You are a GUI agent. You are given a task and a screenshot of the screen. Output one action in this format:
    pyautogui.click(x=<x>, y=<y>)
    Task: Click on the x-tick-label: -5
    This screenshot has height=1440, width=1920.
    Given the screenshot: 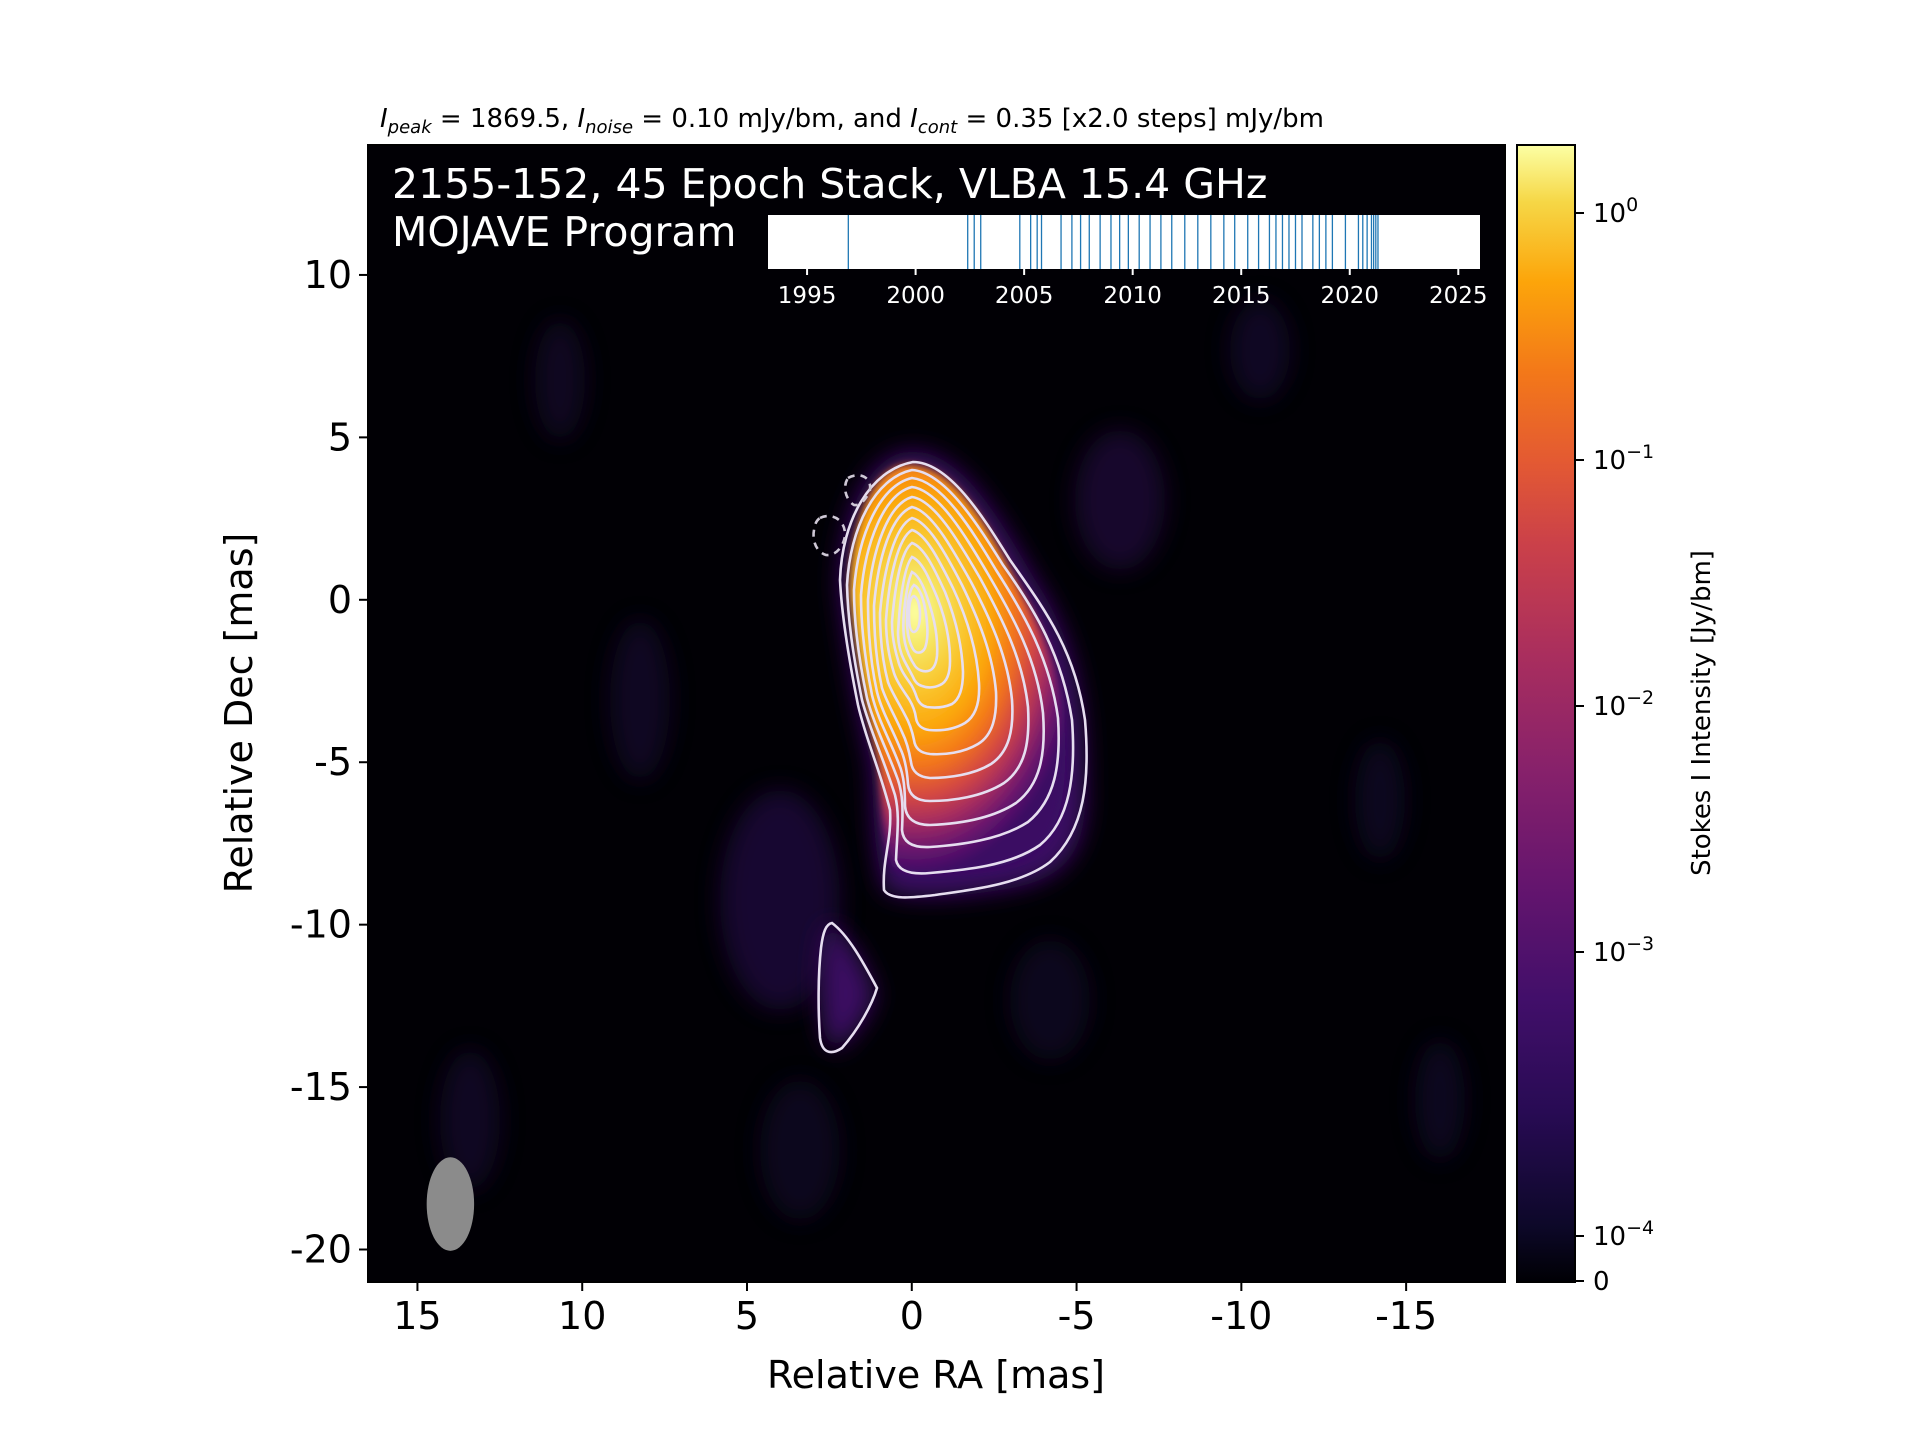 What is the action you would take?
    pyautogui.click(x=1077, y=1316)
    